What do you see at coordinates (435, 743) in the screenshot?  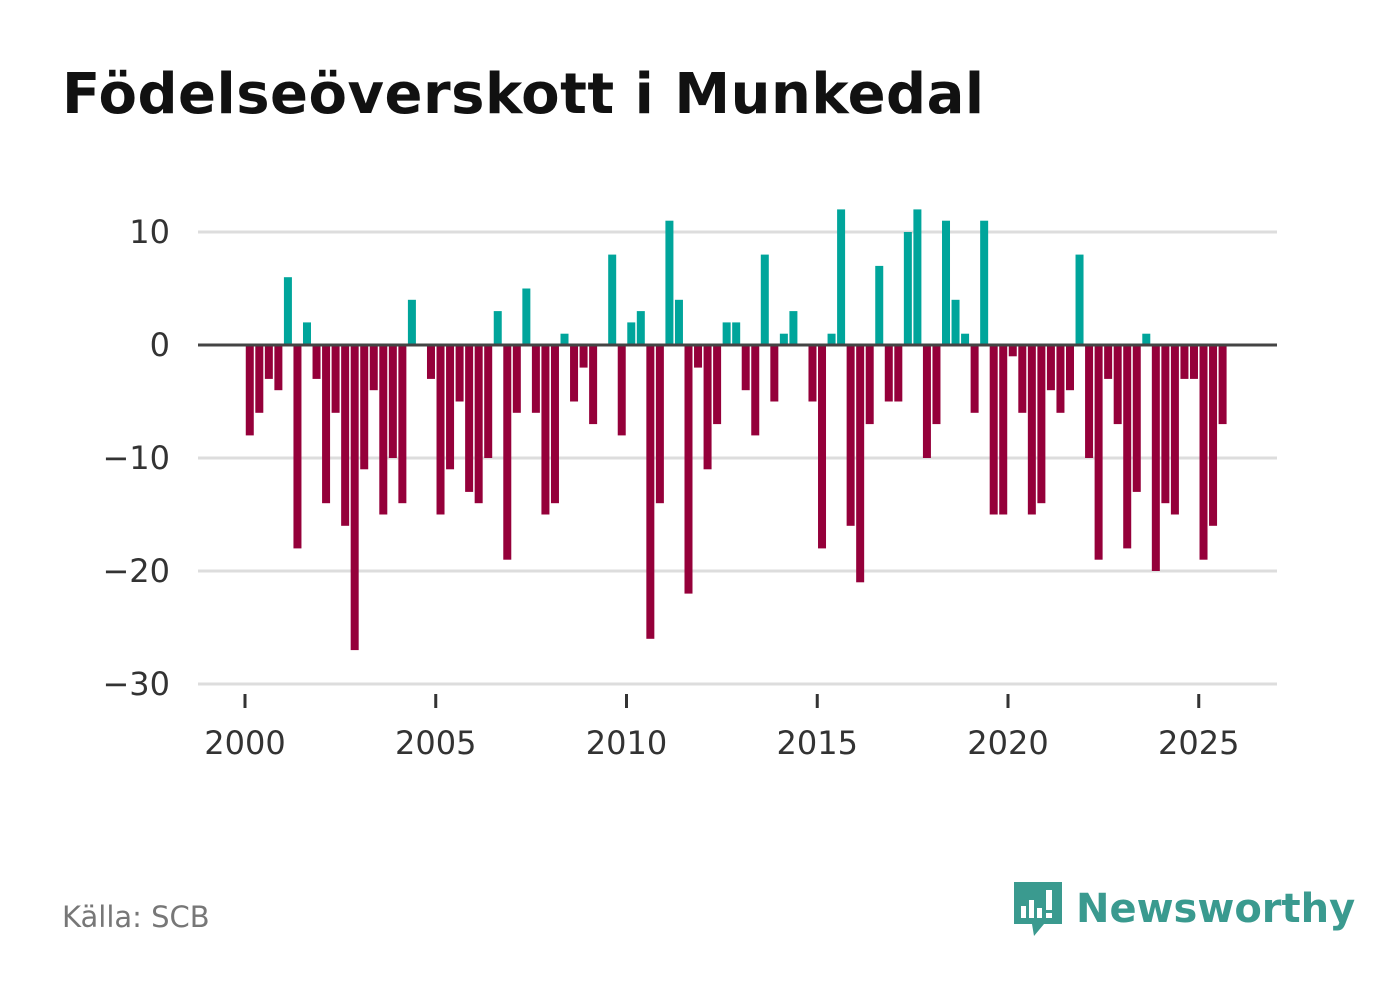 I see `x-tick-label: 2005` at bounding box center [435, 743].